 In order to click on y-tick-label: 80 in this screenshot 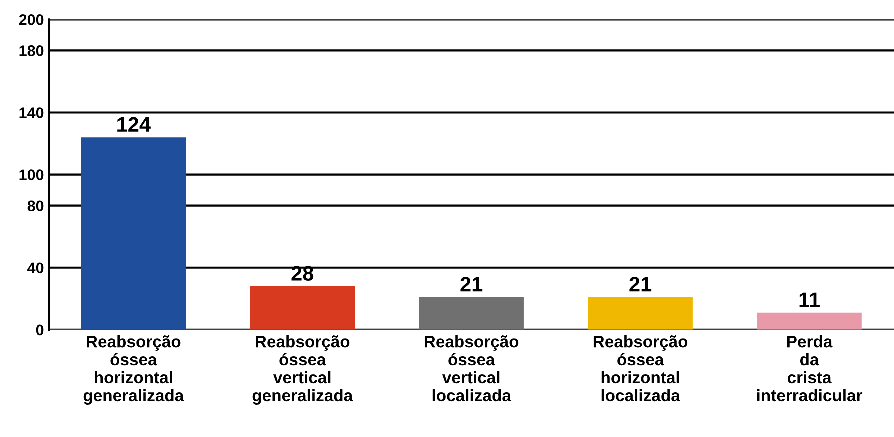, I will do `click(36, 206)`.